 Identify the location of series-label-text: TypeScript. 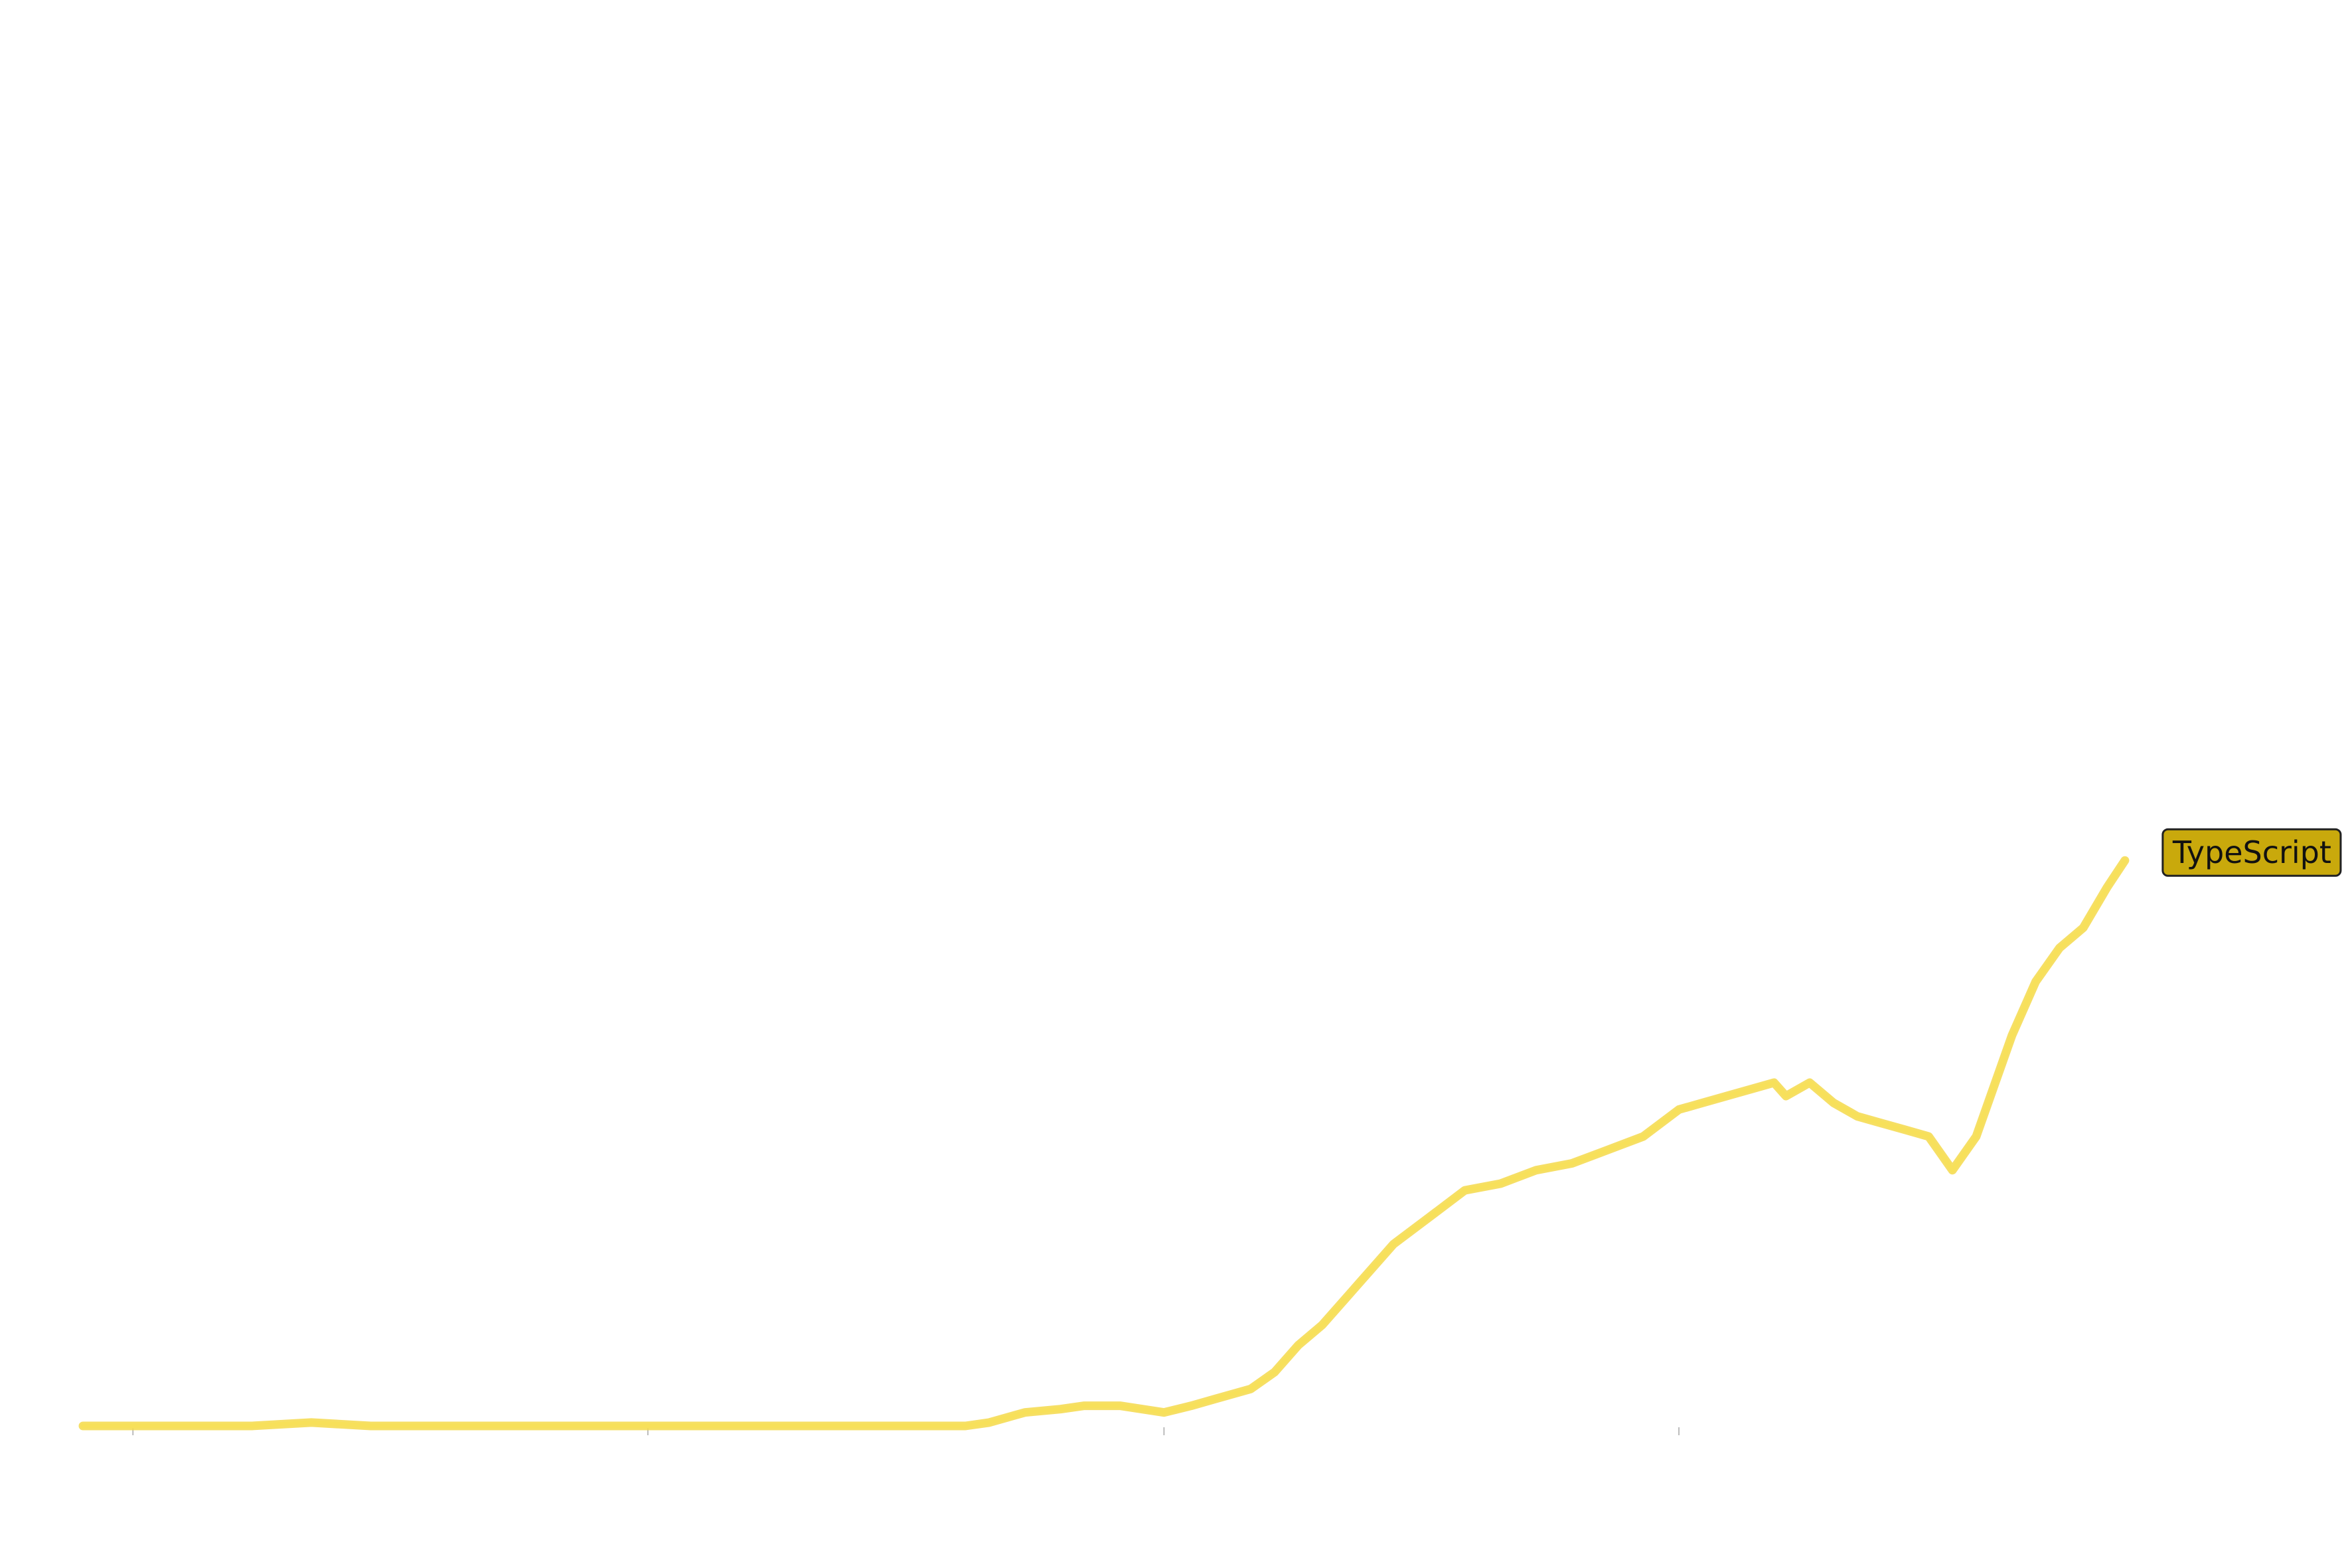
(2251, 852).